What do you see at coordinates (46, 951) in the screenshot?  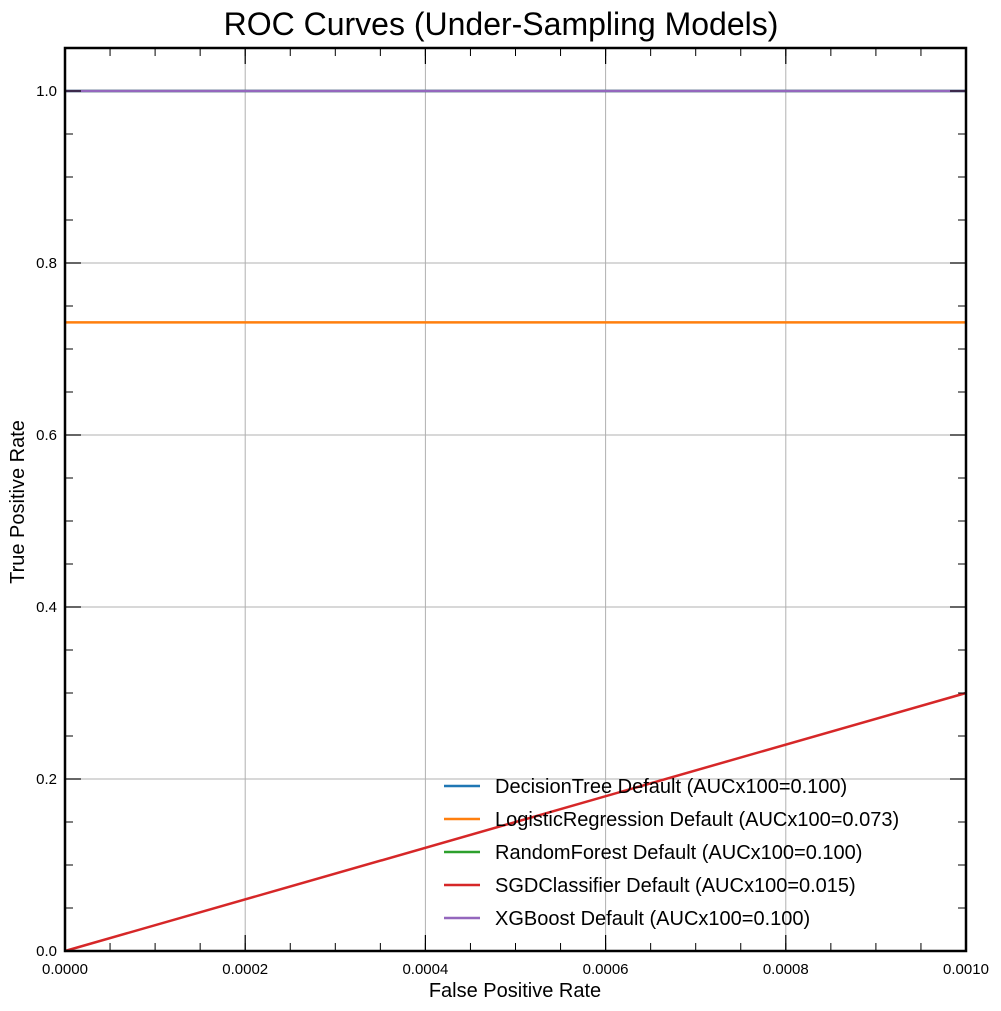 I see `y-tick-label: 0.0` at bounding box center [46, 951].